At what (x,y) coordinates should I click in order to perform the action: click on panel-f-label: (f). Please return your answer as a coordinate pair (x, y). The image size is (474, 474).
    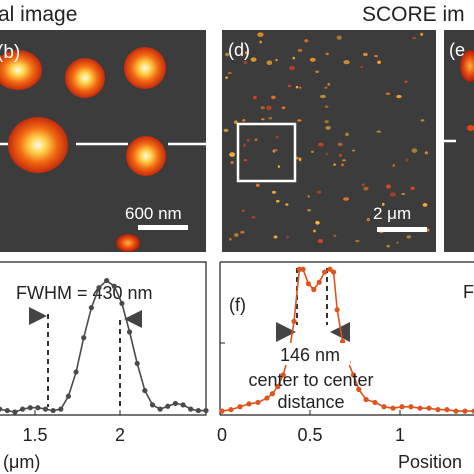
    Looking at the image, I should click on (237, 305).